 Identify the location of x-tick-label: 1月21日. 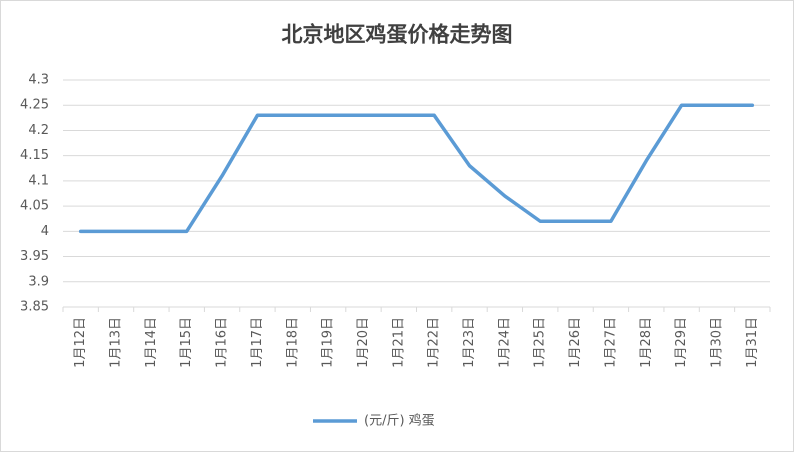
(398, 342).